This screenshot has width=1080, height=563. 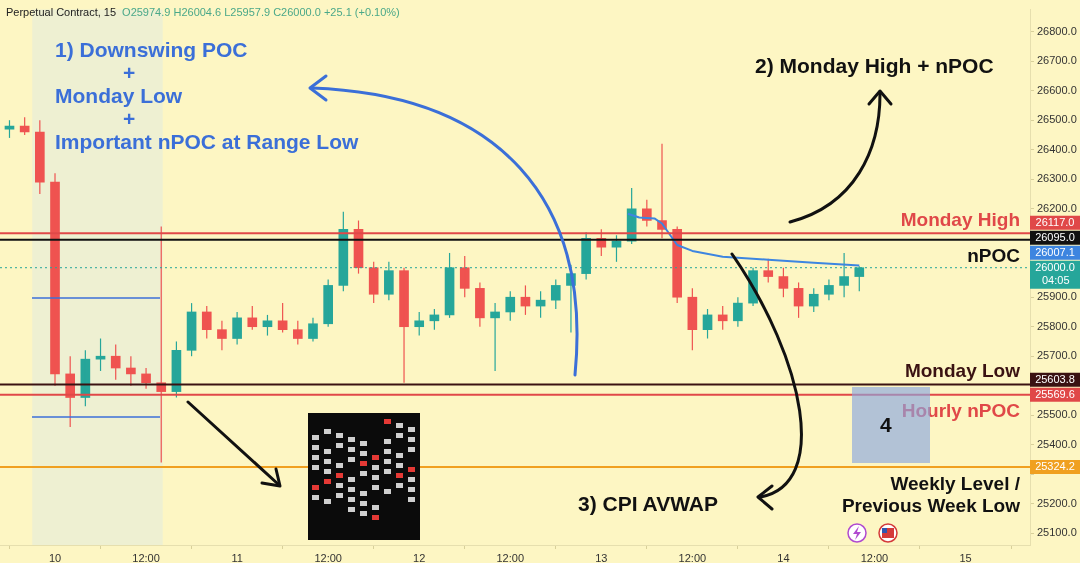 What do you see at coordinates (1057, 178) in the screenshot?
I see `y-tick-label: 26300.0` at bounding box center [1057, 178].